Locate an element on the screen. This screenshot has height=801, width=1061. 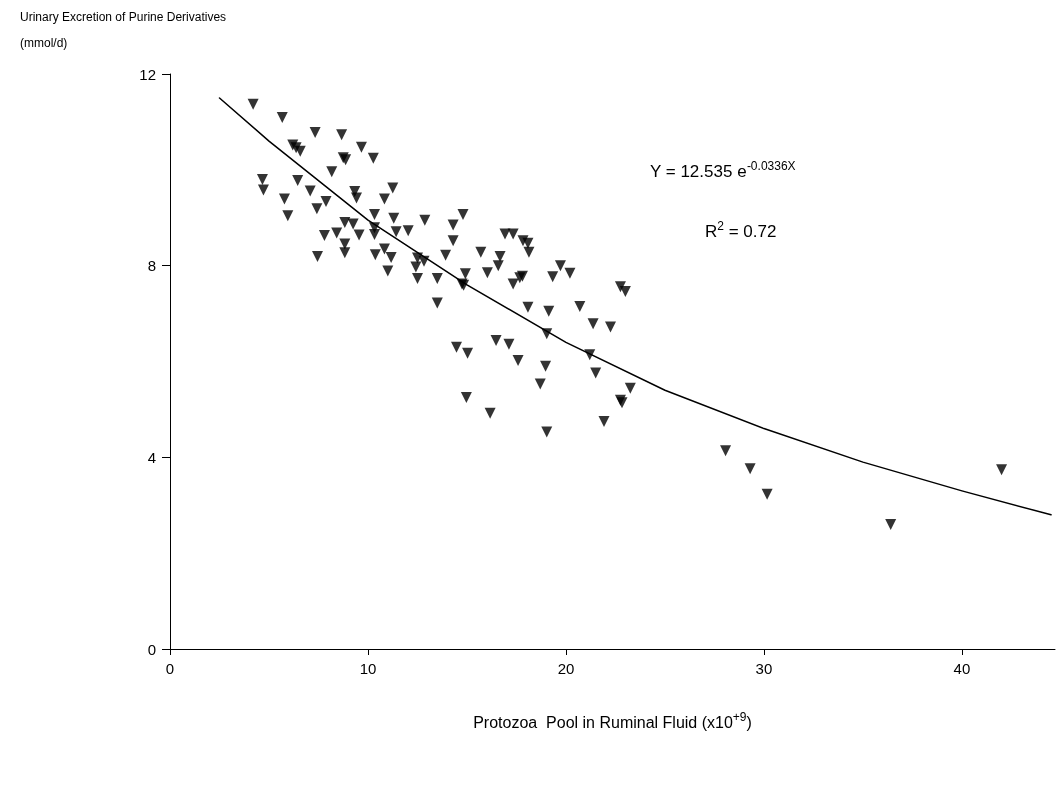
x-tick-label: 10 is located at coordinates (368, 668).